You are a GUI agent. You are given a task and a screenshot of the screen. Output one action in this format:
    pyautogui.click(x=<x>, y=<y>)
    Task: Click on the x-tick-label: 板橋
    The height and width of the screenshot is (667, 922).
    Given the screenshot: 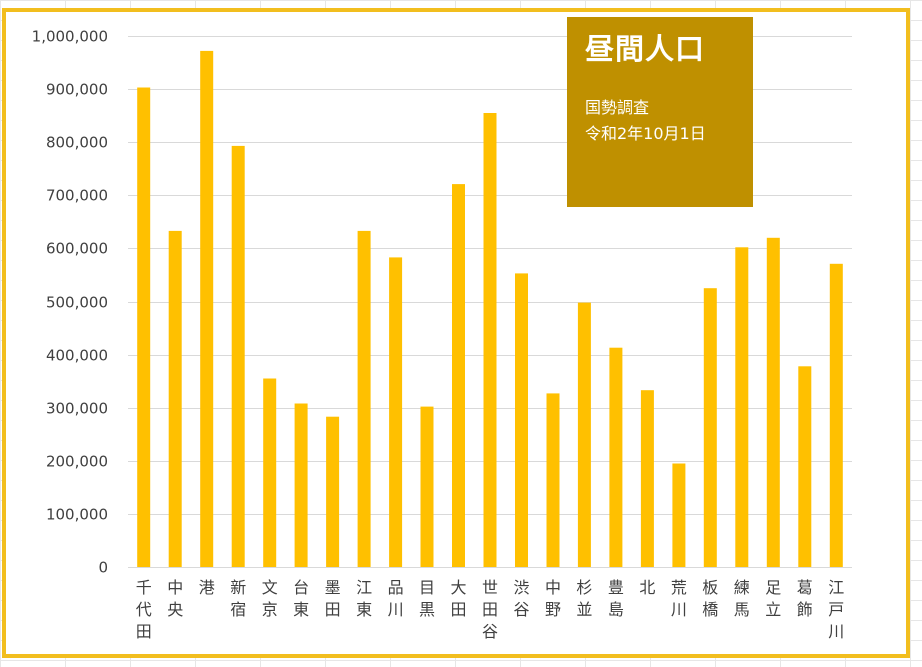 What is the action you would take?
    pyautogui.click(x=710, y=598)
    